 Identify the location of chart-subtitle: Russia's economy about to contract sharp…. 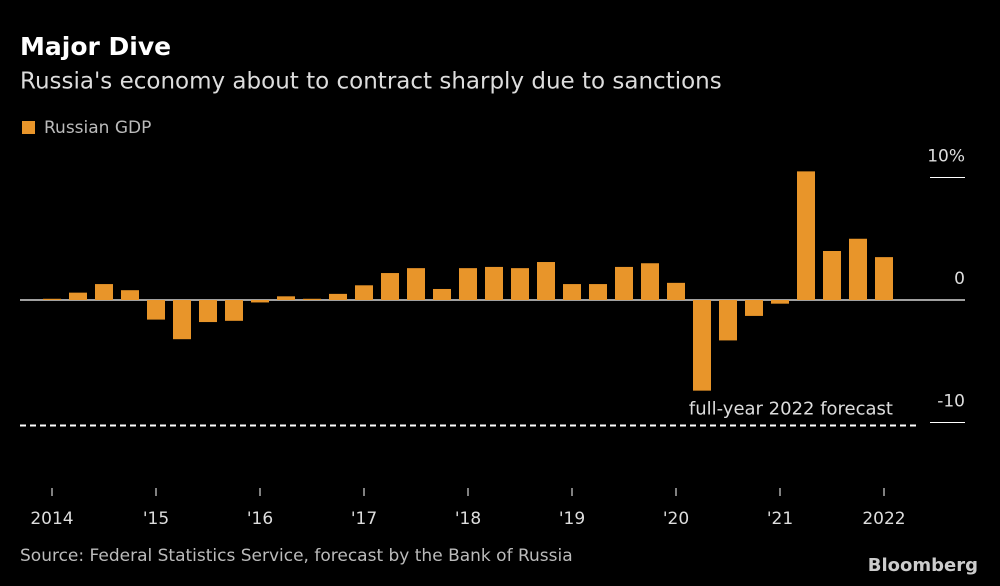
(371, 82).